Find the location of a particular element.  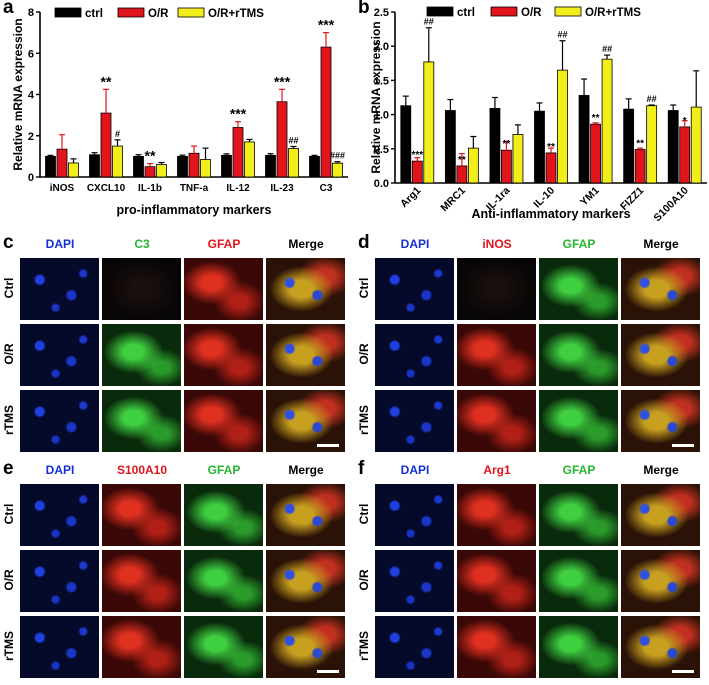

significance-rtms: ### is located at coordinates (337, 156).